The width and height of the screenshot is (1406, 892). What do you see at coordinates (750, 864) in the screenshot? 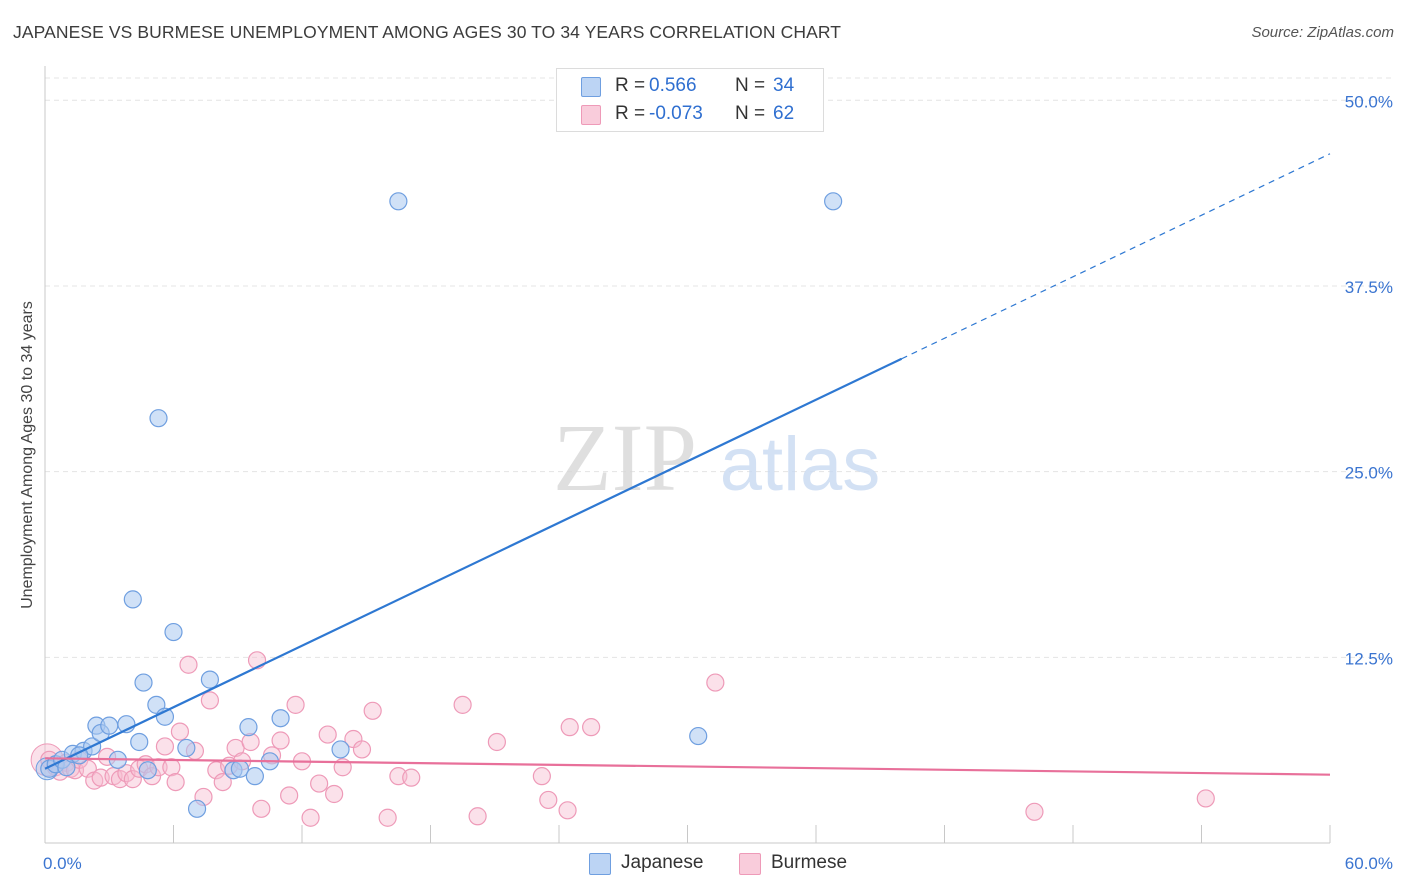
I see `burmese-legend-swatch` at bounding box center [750, 864].